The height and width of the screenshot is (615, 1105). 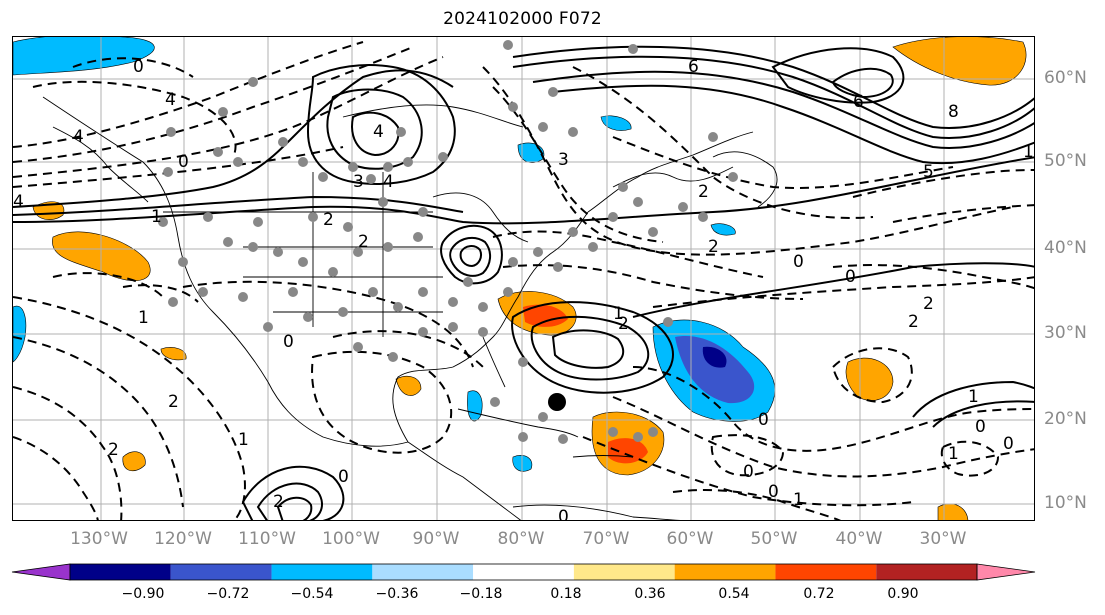 I want to click on colorbar-outline, so click(x=523, y=572).